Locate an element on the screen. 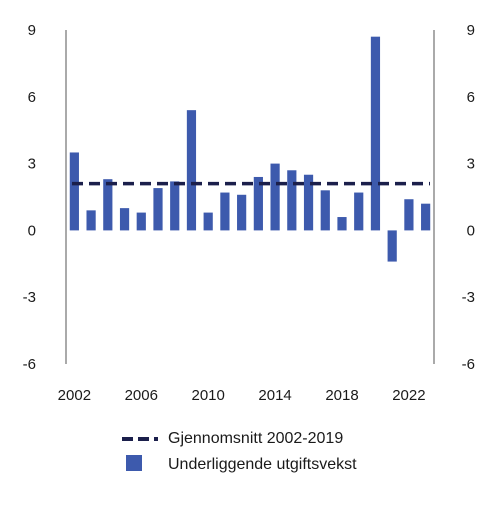 This screenshot has height=506, width=500. bar-2018 is located at coordinates (342, 224).